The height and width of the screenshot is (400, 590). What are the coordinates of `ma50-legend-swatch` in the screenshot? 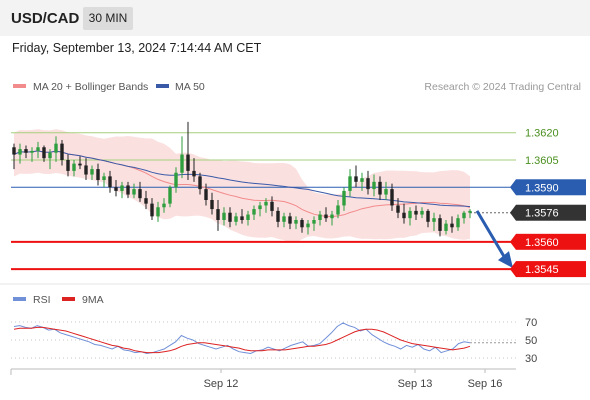 It's located at (162, 86).